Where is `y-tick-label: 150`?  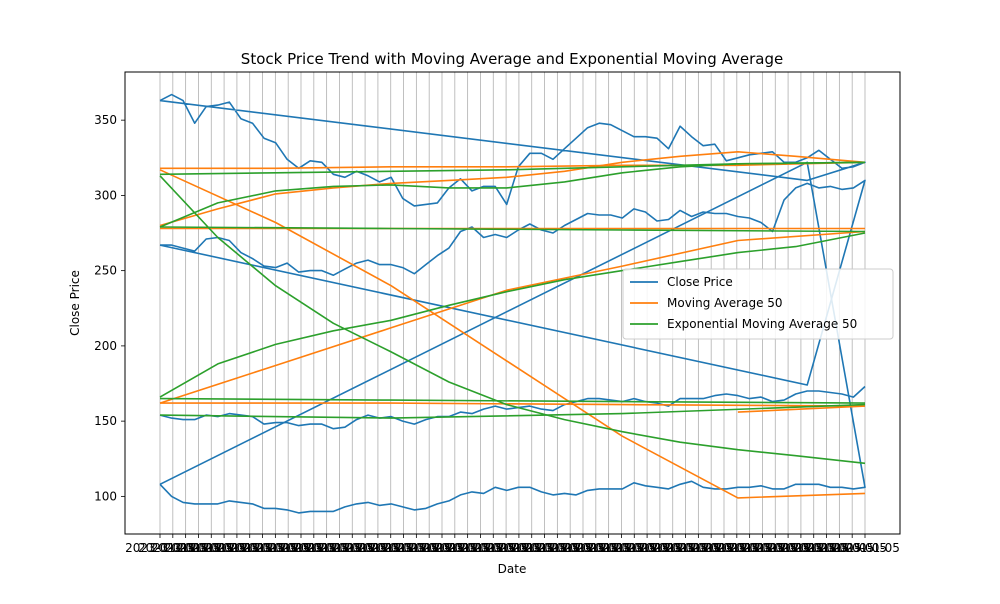
y-tick-label: 150 is located at coordinates (105, 421).